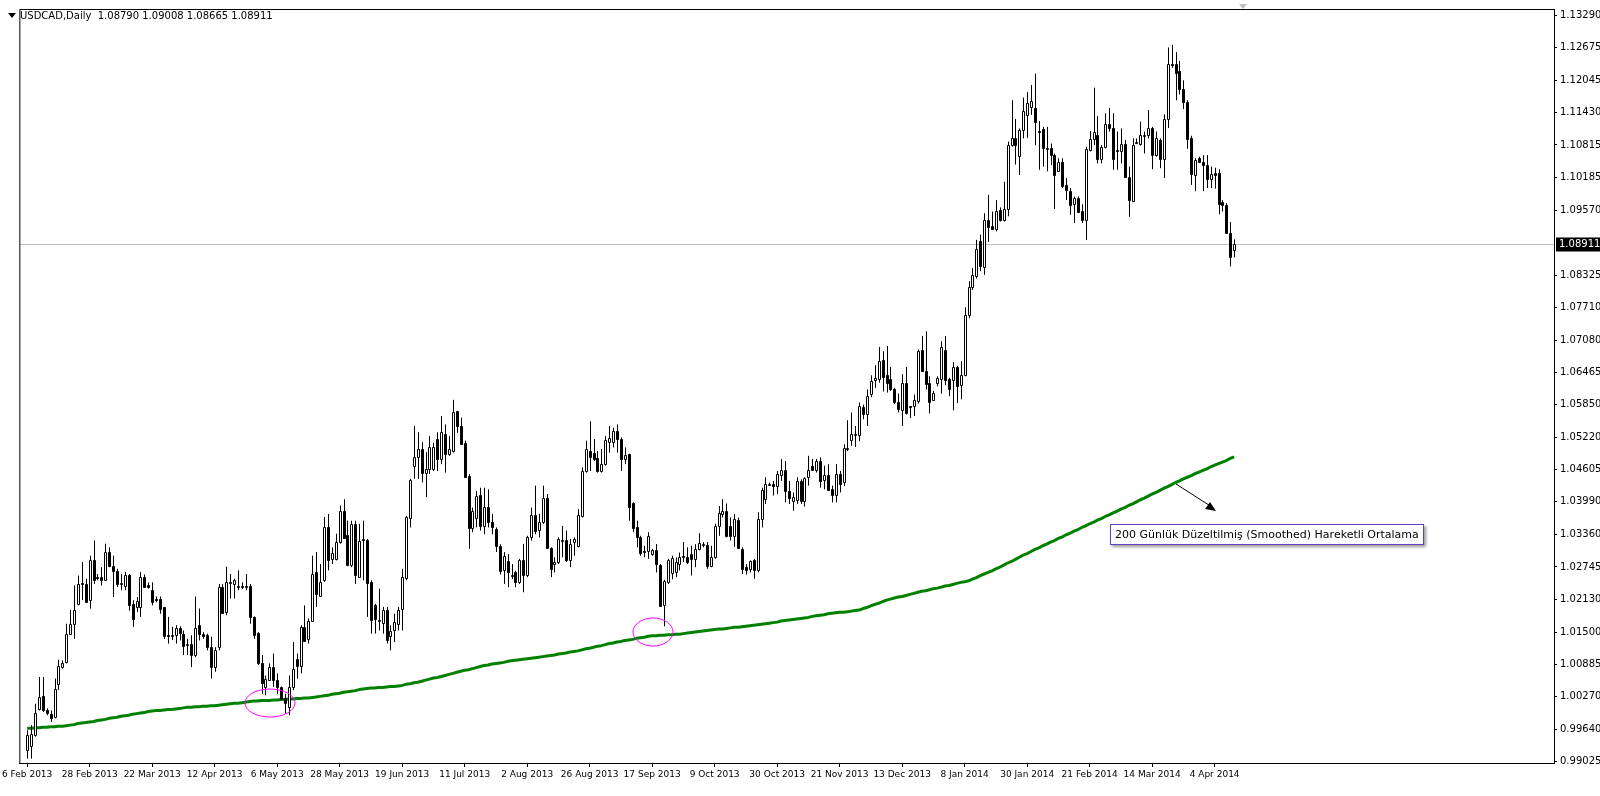 The image size is (1600, 796). Describe the element at coordinates (1580, 761) in the screenshot. I see `y-tick-label: 0.99025` at that location.